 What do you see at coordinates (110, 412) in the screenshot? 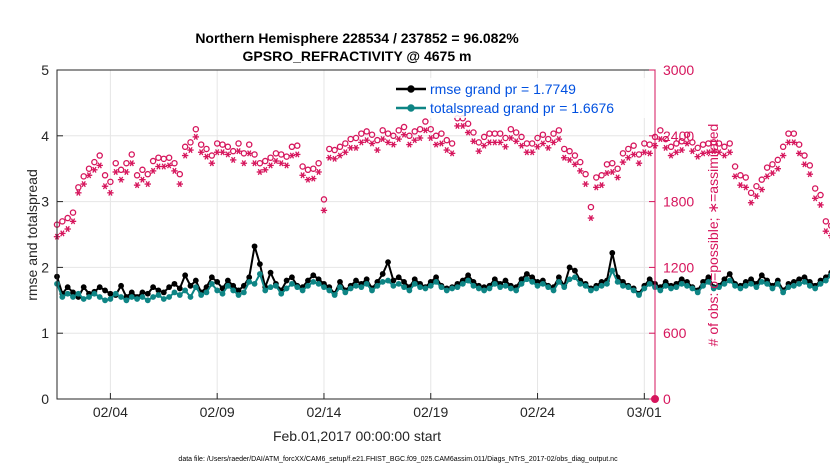
I see `x-tick-label: 02/04` at bounding box center [110, 412].